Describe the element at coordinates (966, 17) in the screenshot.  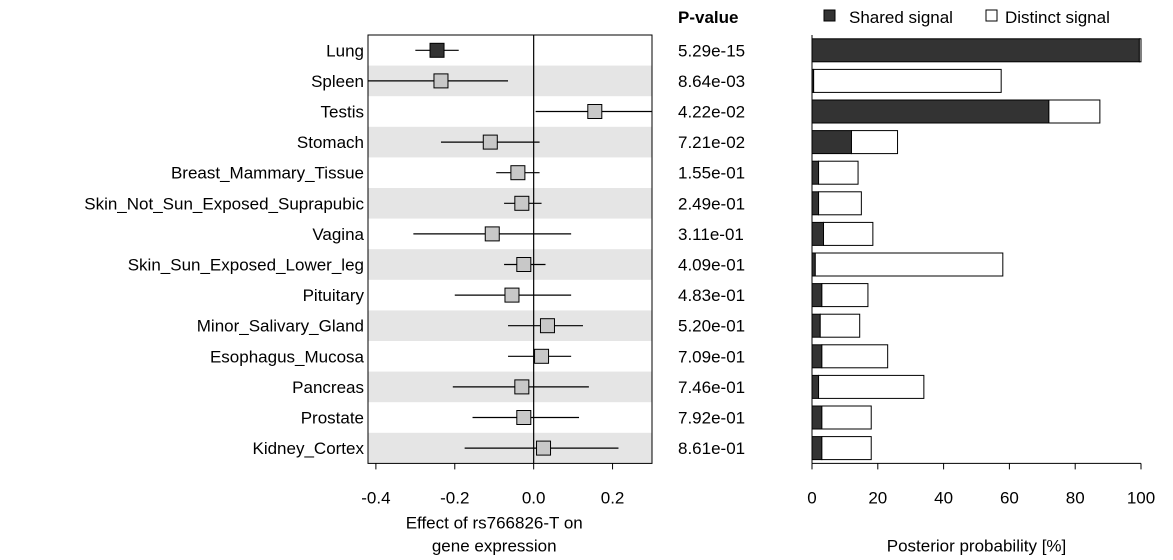
I see `legend: Shared signal Distinct signal` at that location.